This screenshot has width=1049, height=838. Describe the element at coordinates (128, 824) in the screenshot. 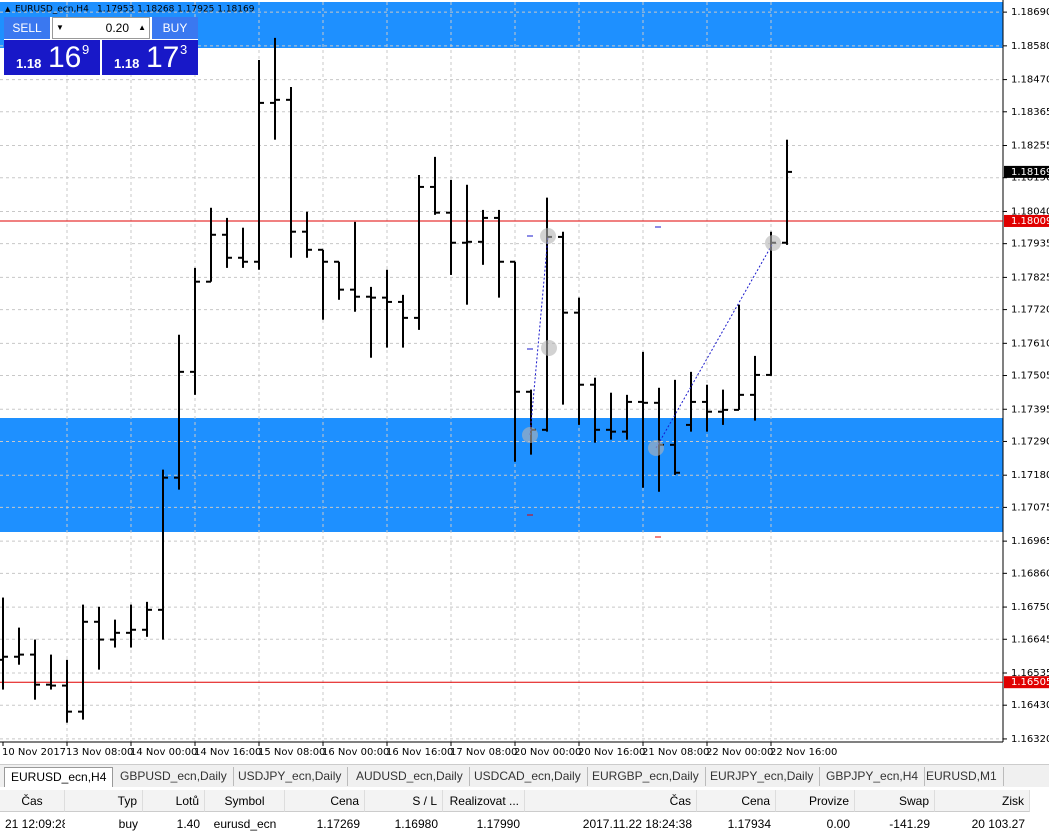

I see `table-cell: buy` at that location.